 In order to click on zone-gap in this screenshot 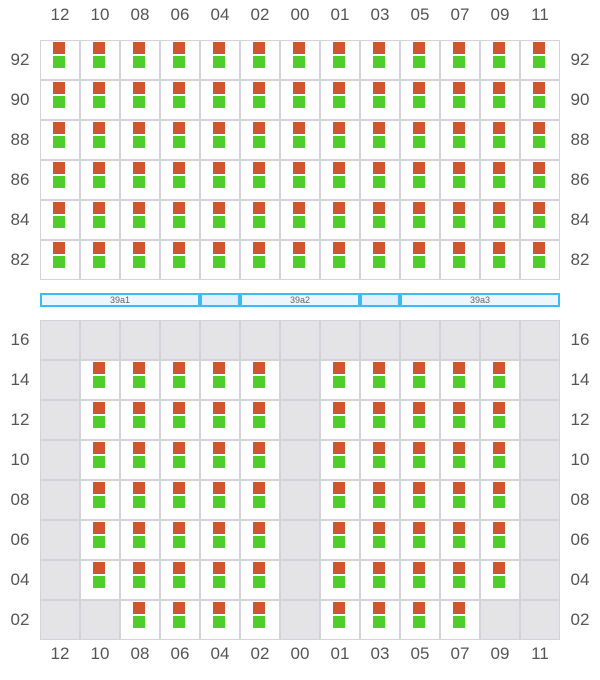, I will do `click(380, 300)`.